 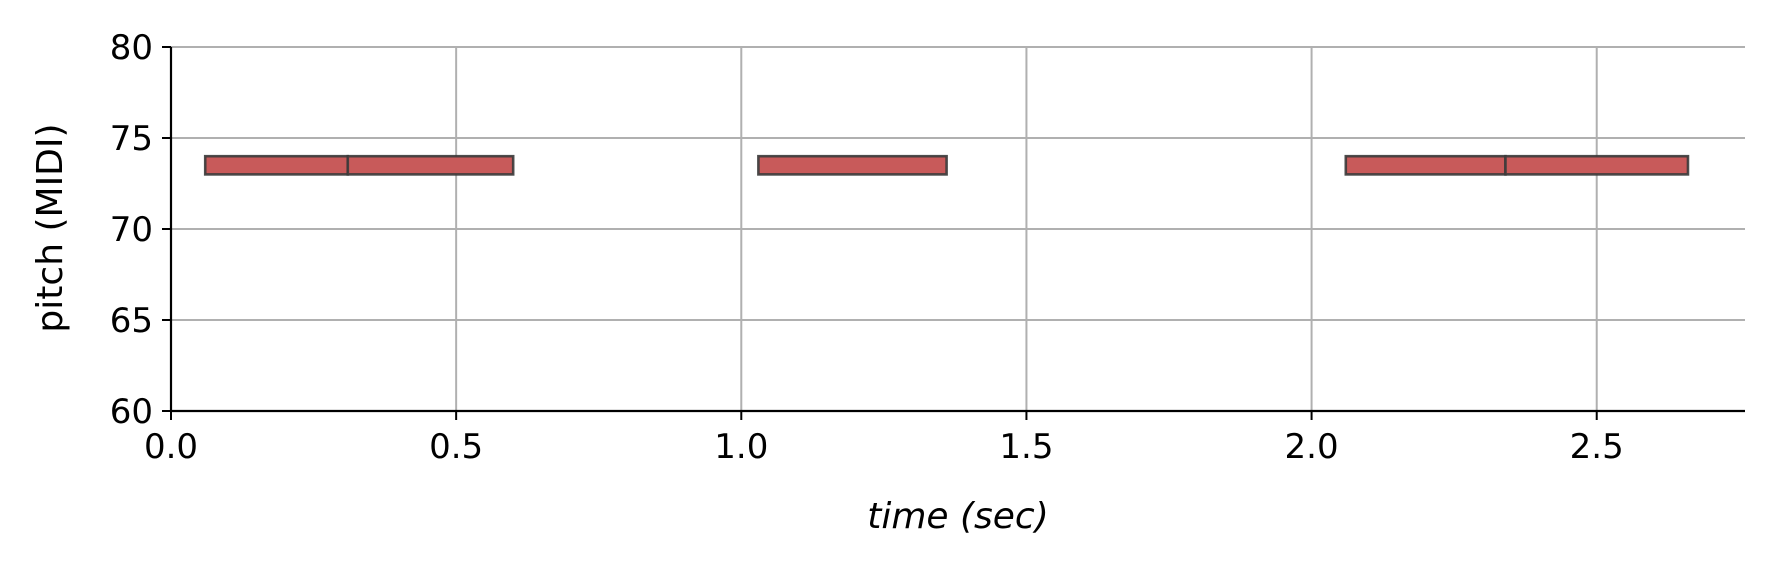 I want to click on x-ticks: 0.0 0.5 1.0 1.5 2.0 2.5, so click(x=884, y=439).